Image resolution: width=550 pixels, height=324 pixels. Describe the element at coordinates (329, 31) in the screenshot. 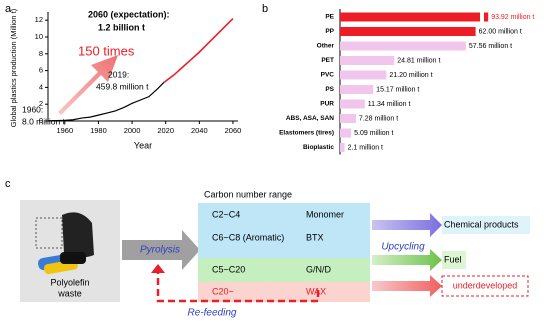

I see `y-tick-label: PP` at that location.